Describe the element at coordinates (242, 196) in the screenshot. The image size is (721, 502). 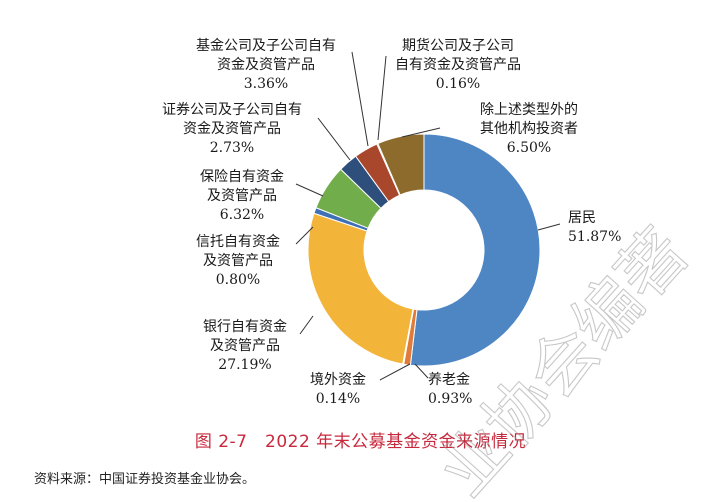
I see `slice-label-5: 保险自有资金及资管产品 6.32%` at that location.